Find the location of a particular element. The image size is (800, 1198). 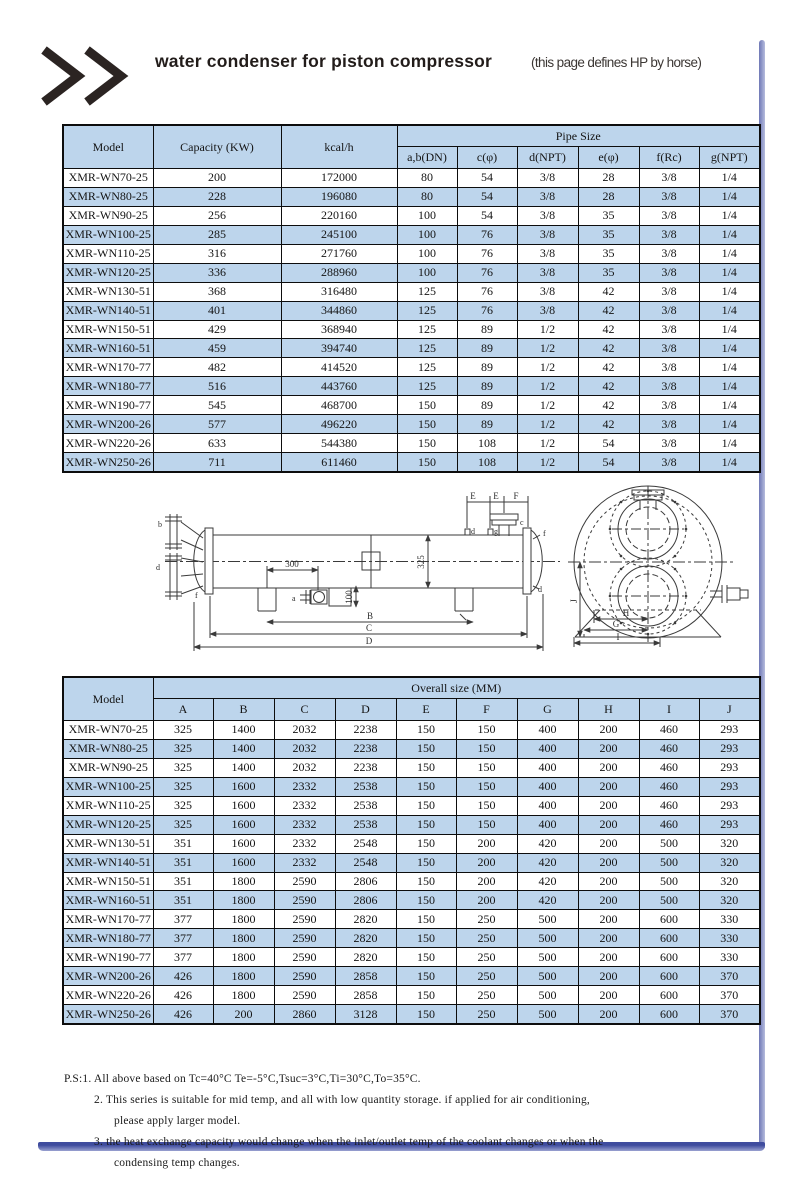

chevrons-logo-icon is located at coordinates (85, 76).